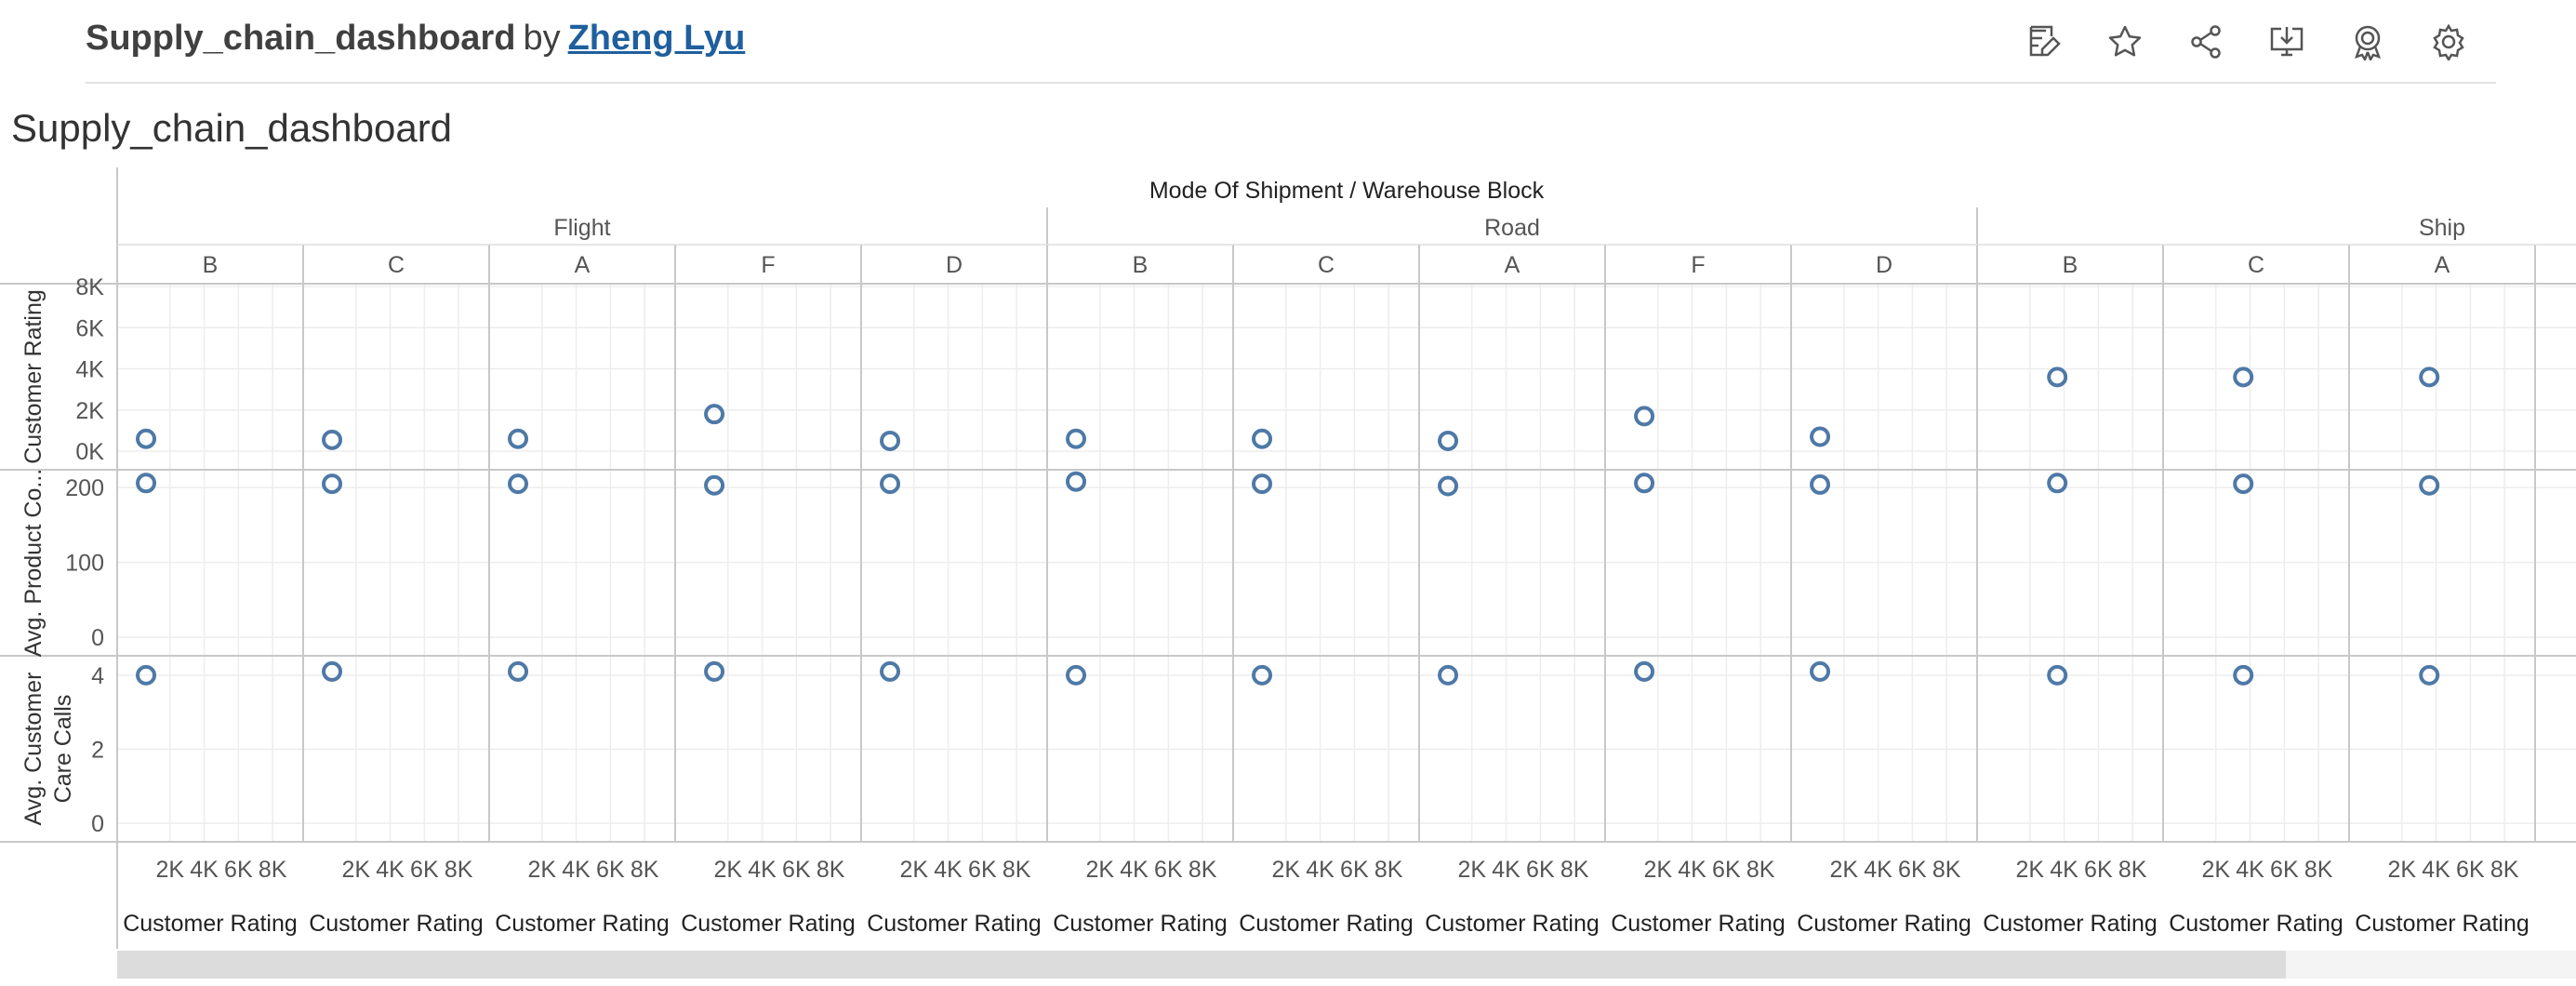  I want to click on dashboard-title: Supply_chain_dashboard, so click(300, 38).